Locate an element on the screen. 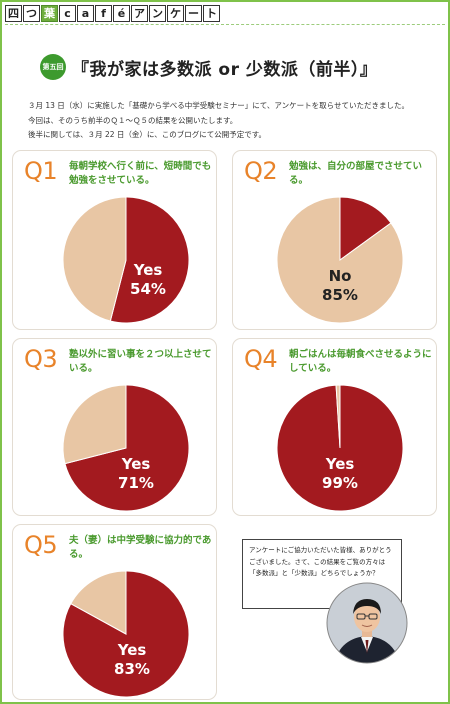 The width and height of the screenshot is (450, 704). question-text: 朝ごはんは毎朝食べさせるようにしている。 is located at coordinates (360, 361).